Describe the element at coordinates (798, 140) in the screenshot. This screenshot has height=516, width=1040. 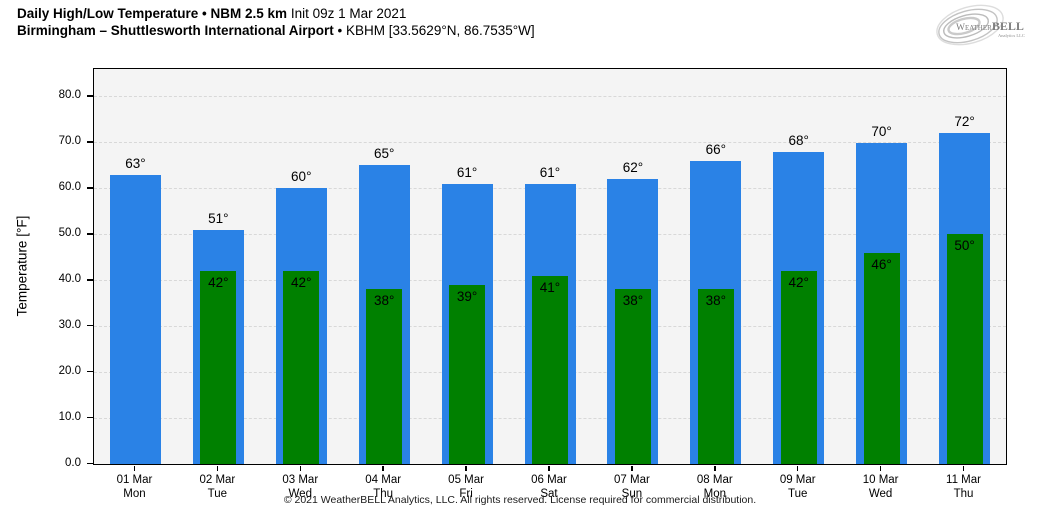
I see `high-value-label: 68°` at that location.